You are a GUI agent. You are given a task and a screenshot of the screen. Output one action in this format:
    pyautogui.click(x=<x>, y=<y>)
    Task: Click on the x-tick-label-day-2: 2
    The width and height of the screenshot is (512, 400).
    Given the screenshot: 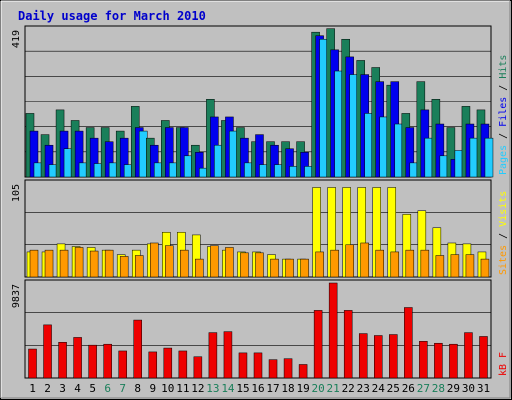 What is the action you would take?
    pyautogui.click(x=47, y=388)
    